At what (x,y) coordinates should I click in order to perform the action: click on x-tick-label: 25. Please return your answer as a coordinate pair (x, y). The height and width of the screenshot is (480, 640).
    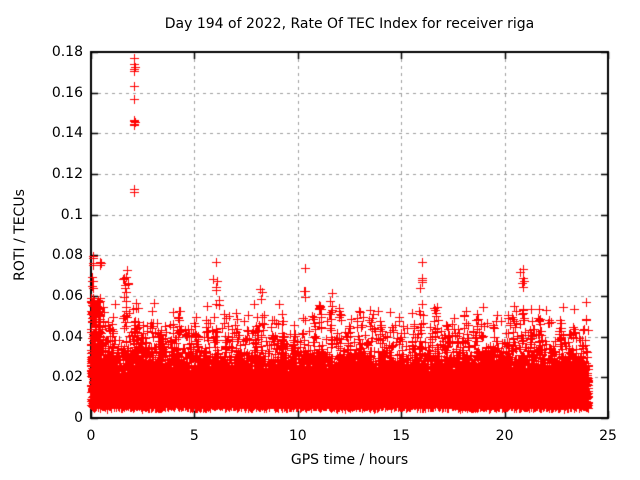
    Looking at the image, I should click on (608, 436).